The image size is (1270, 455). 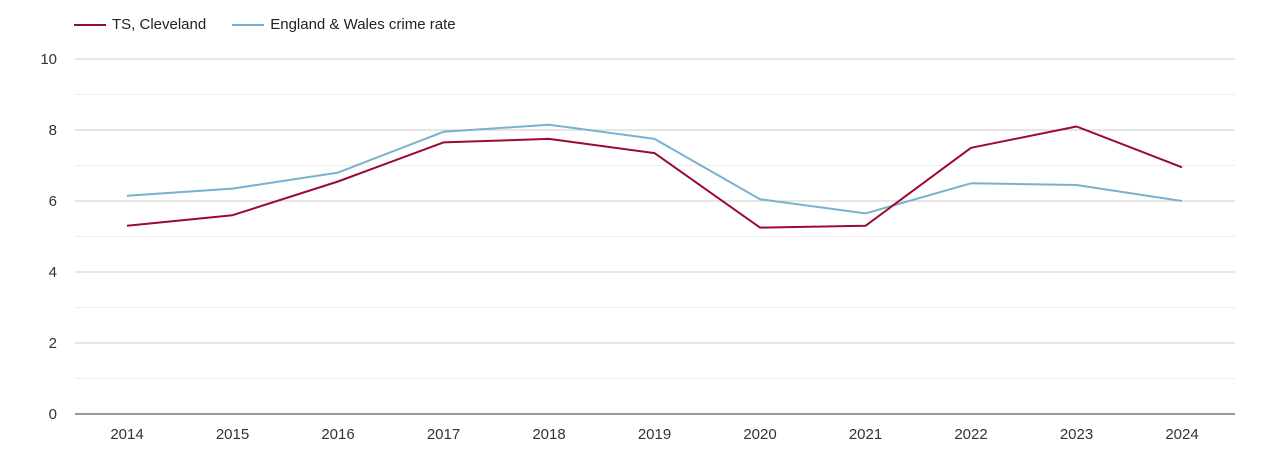 I want to click on x-tick-label: 2018, so click(x=548, y=434).